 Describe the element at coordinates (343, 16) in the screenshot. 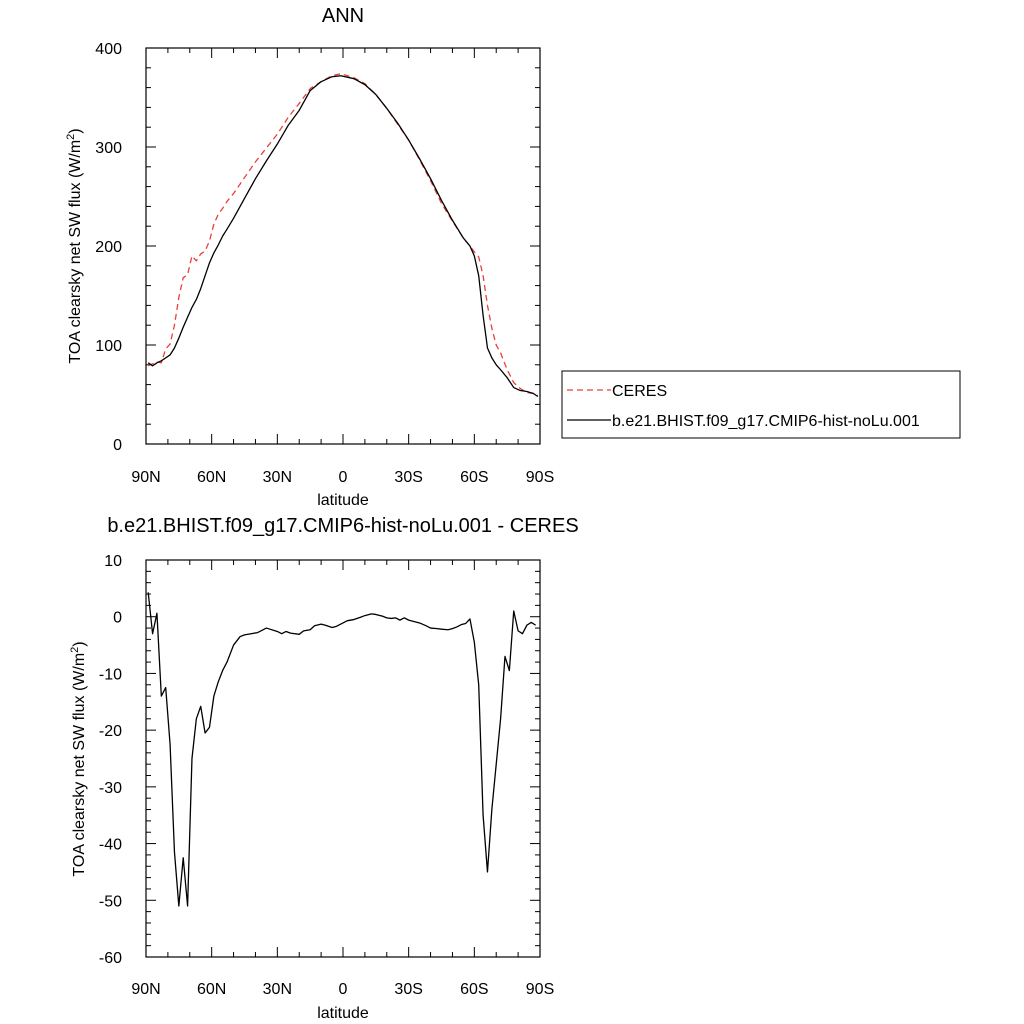

I see `top-chart-title: ANN` at that location.